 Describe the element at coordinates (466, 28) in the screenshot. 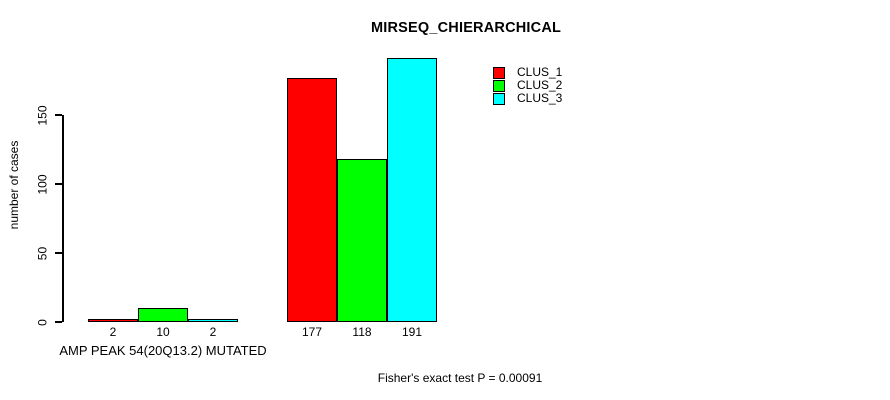

I see `chart-title: MIRSEQ_CHIERARCHICAL` at that location.